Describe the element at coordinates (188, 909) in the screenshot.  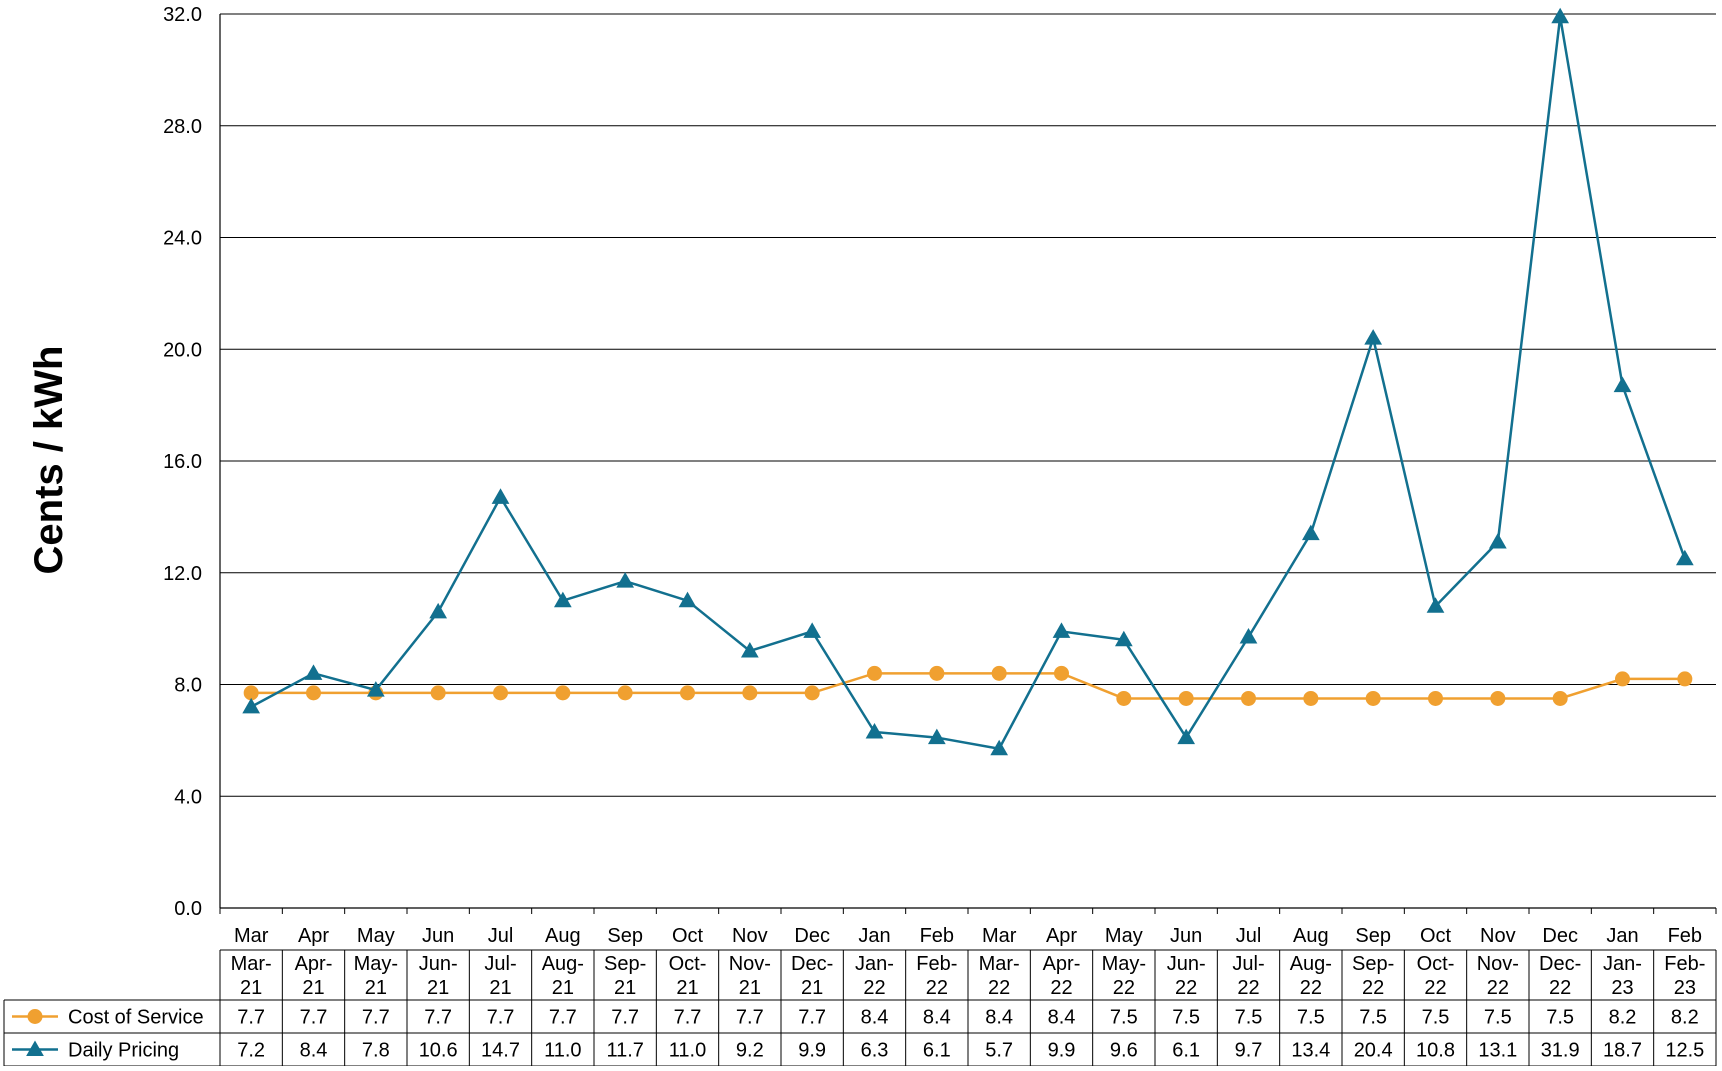
I see `y-tick-label: 0.0` at that location.